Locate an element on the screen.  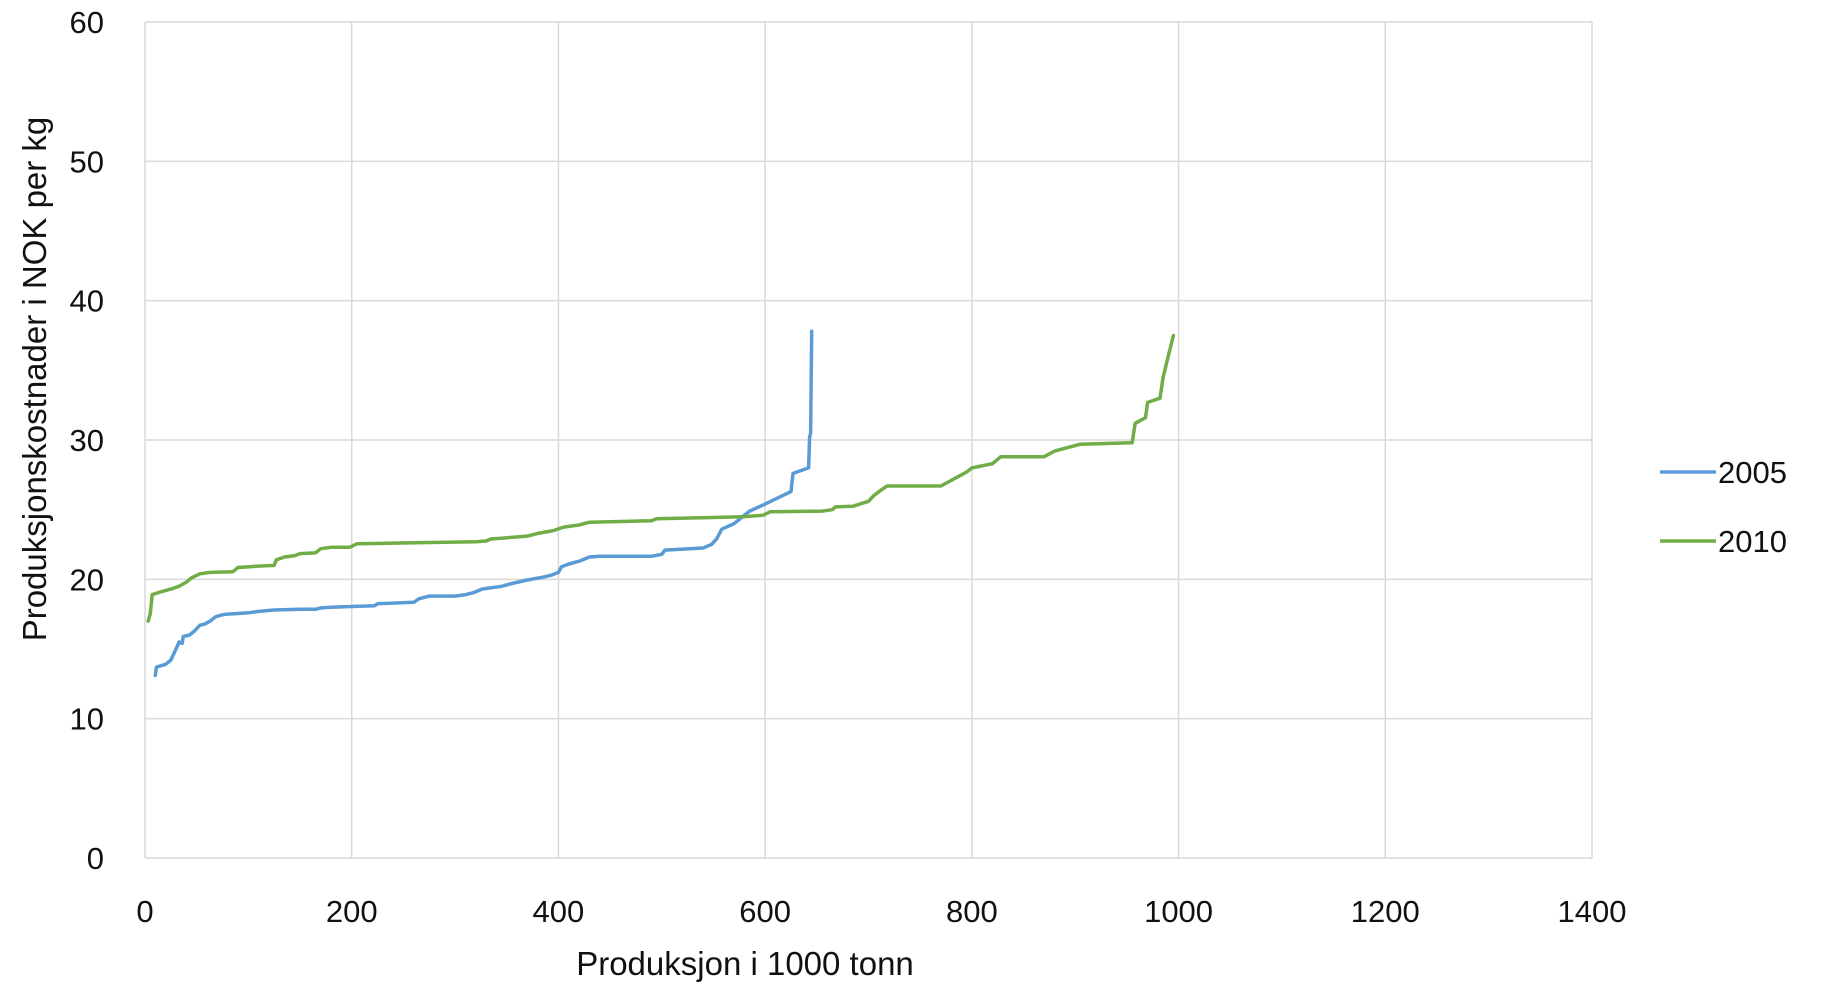
legend-label-2010: 2010 is located at coordinates (1752, 541).